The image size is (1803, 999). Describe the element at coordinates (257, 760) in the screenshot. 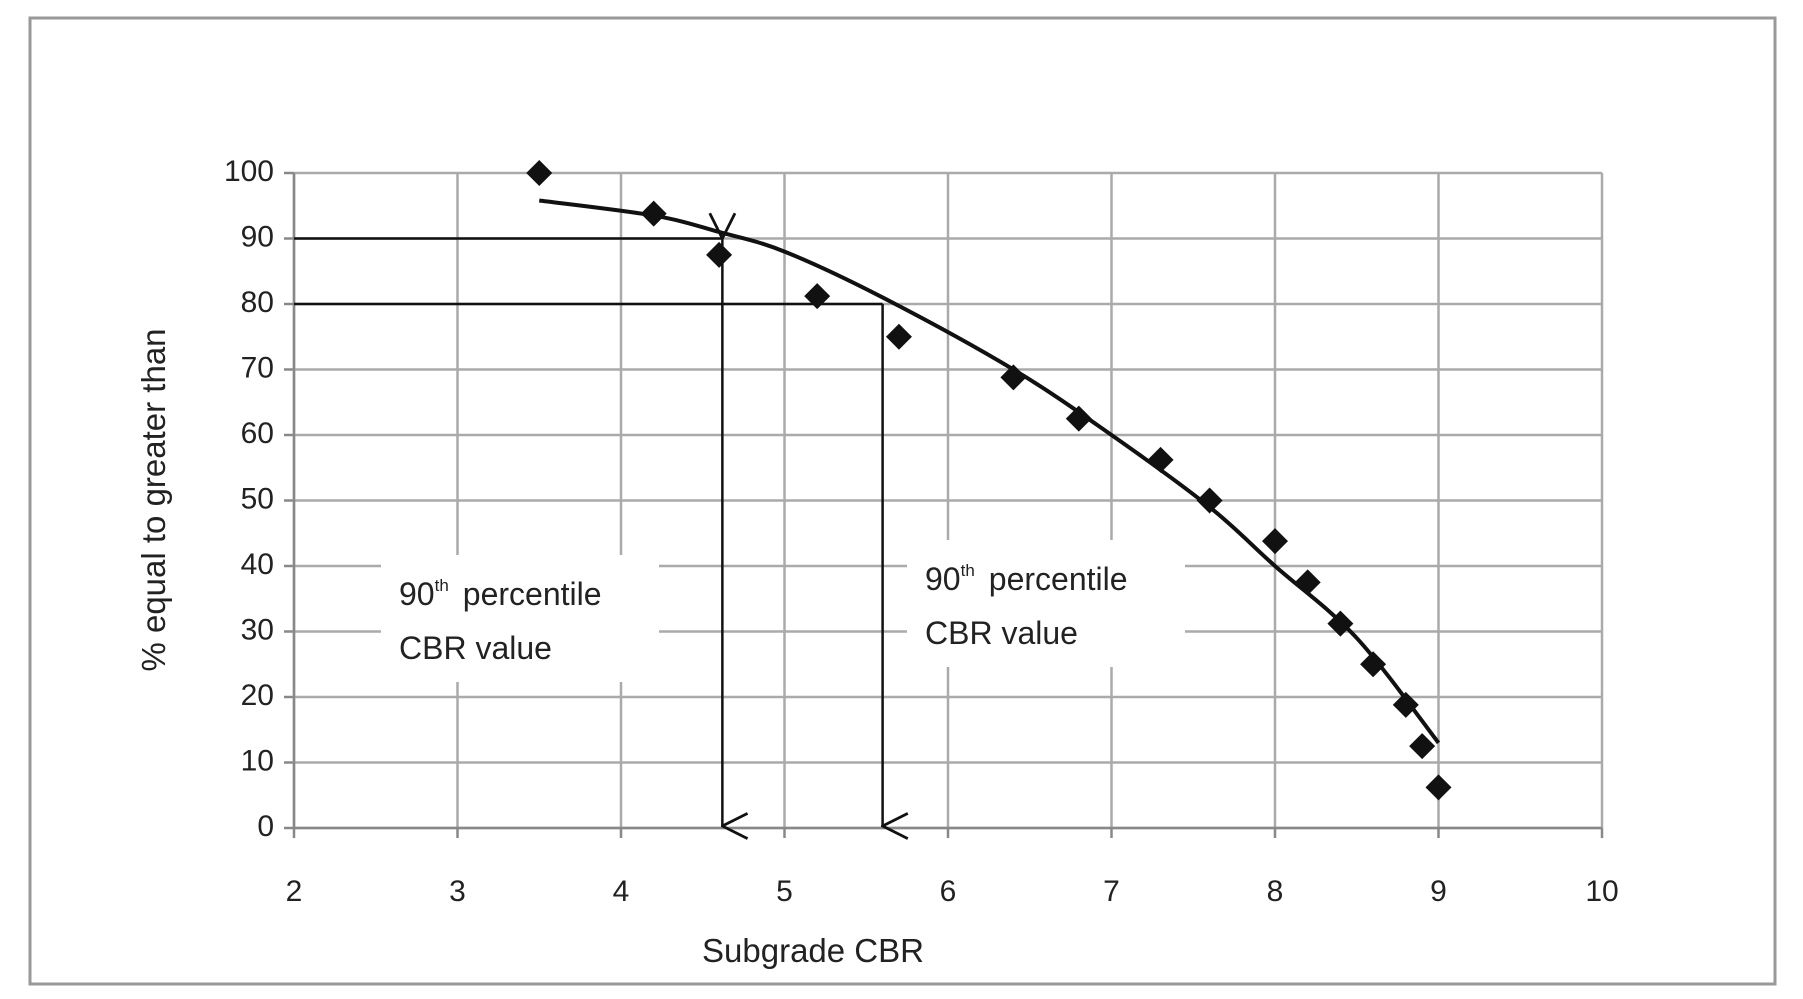

I see `y-tick-label: 10` at that location.